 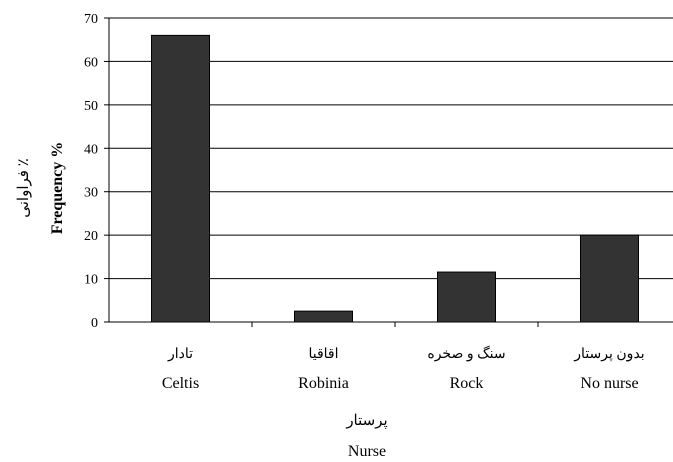 What do you see at coordinates (180, 383) in the screenshot?
I see `x-tick-label: Celtis` at bounding box center [180, 383].